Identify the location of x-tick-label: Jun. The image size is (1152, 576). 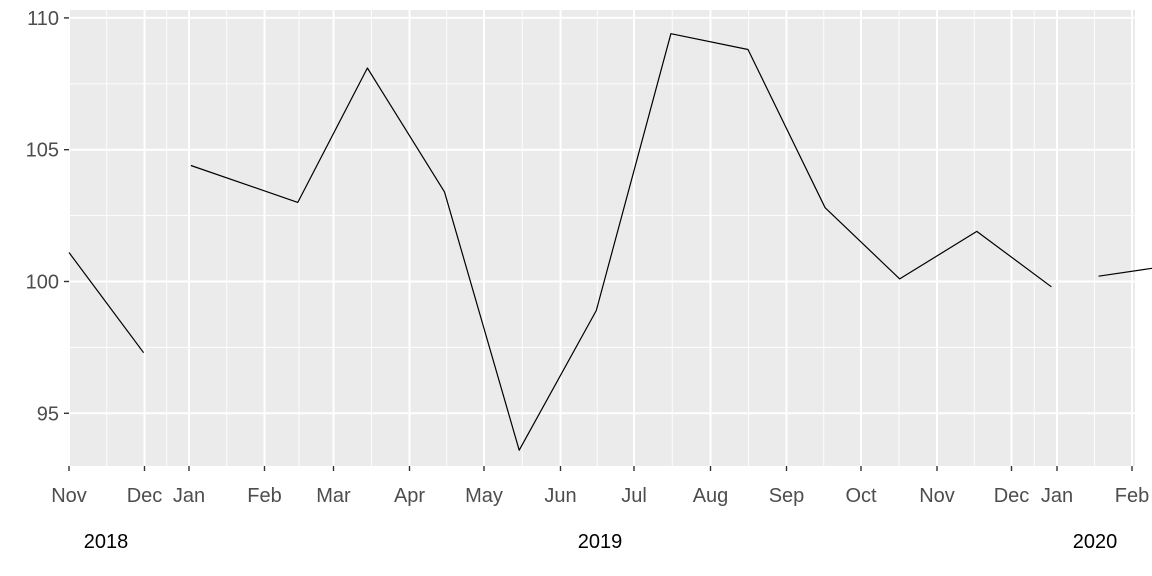
(560, 496).